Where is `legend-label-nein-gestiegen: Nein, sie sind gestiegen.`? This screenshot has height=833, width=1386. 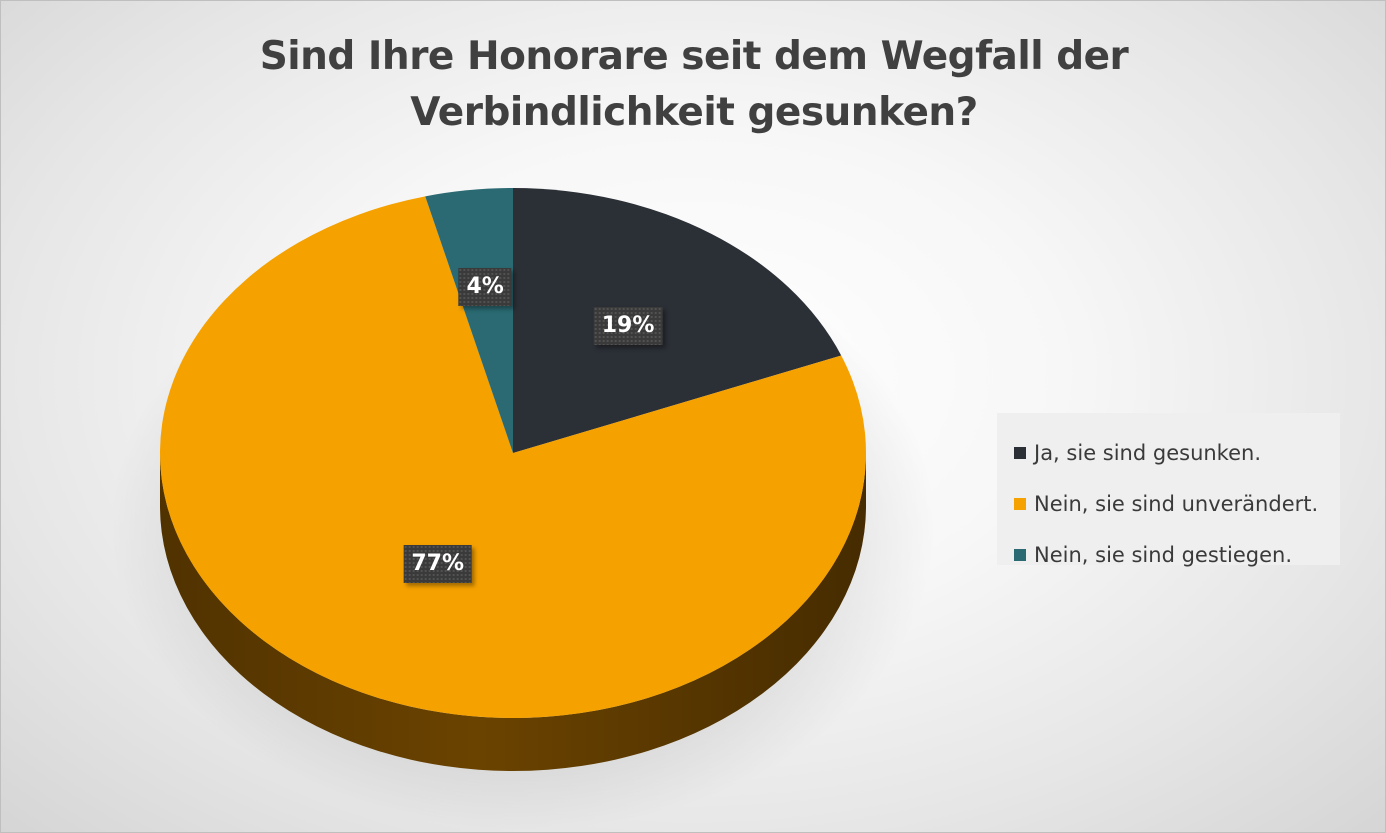
legend-label-nein-gestiegen: Nein, sie sind gestiegen. is located at coordinates (1163, 554).